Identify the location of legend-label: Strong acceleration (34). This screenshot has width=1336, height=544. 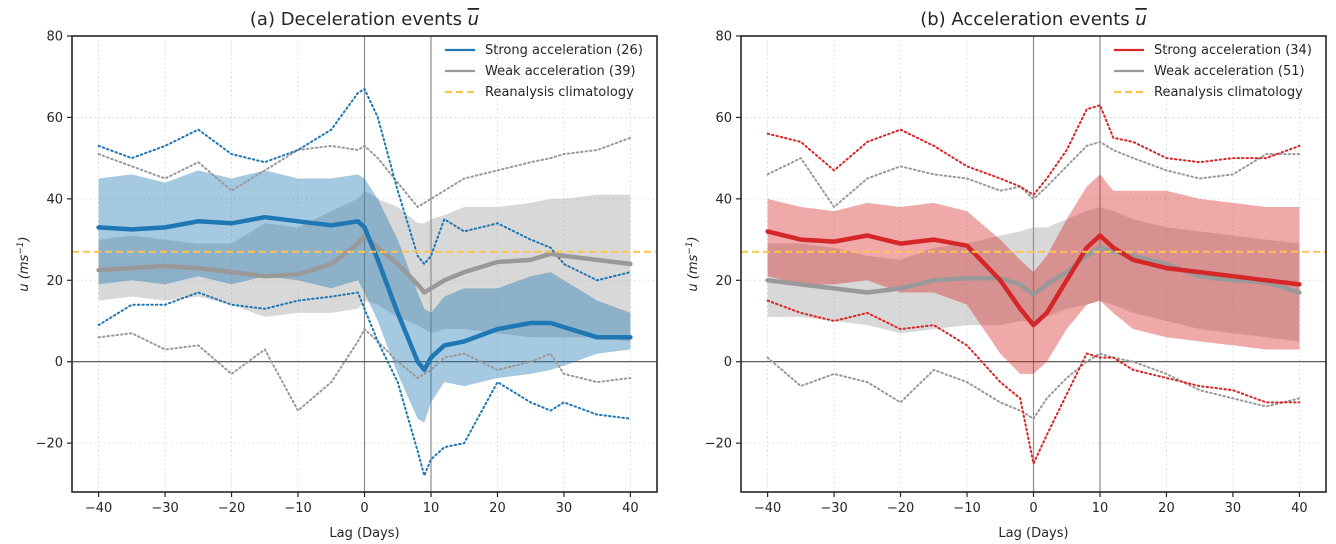
(1233, 50).